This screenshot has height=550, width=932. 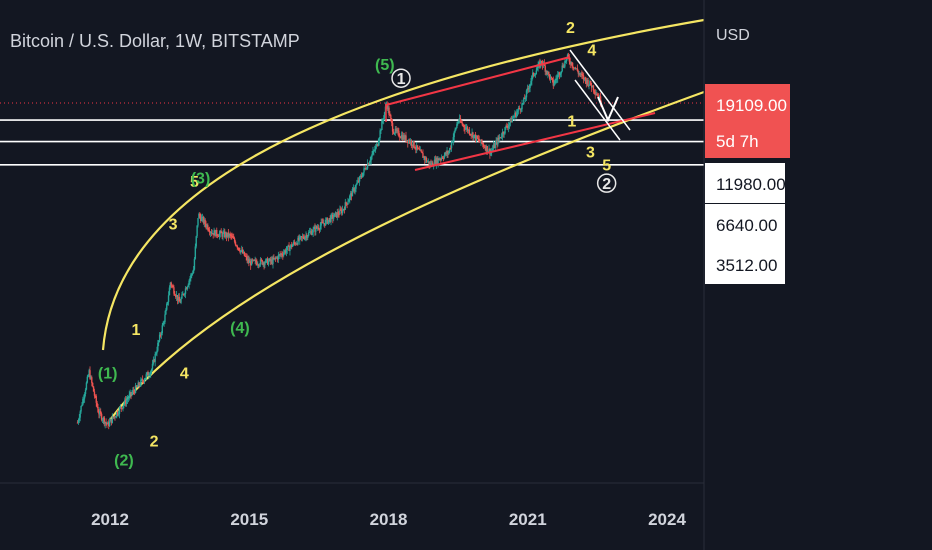 I want to click on x-tick-label: 2021, so click(x=528, y=519).